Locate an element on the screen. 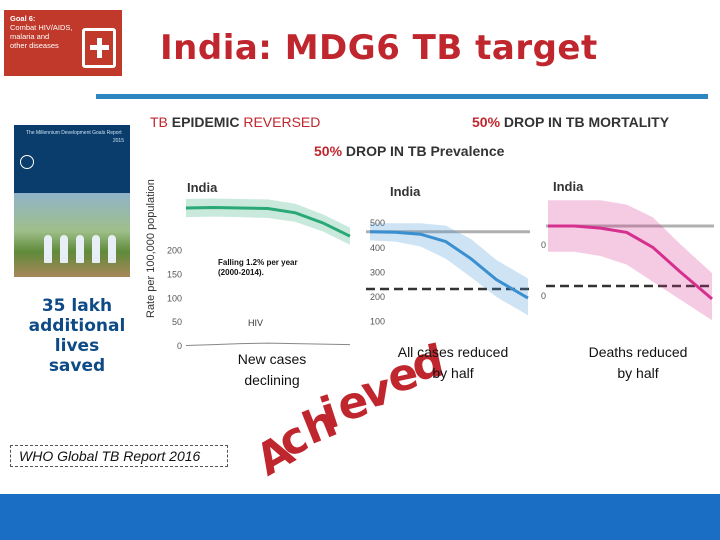 Image resolution: width=720 pixels, height=540 pixels. header-mortality-drop: 50% DROP IN TB MORTALITY is located at coordinates (570, 122).